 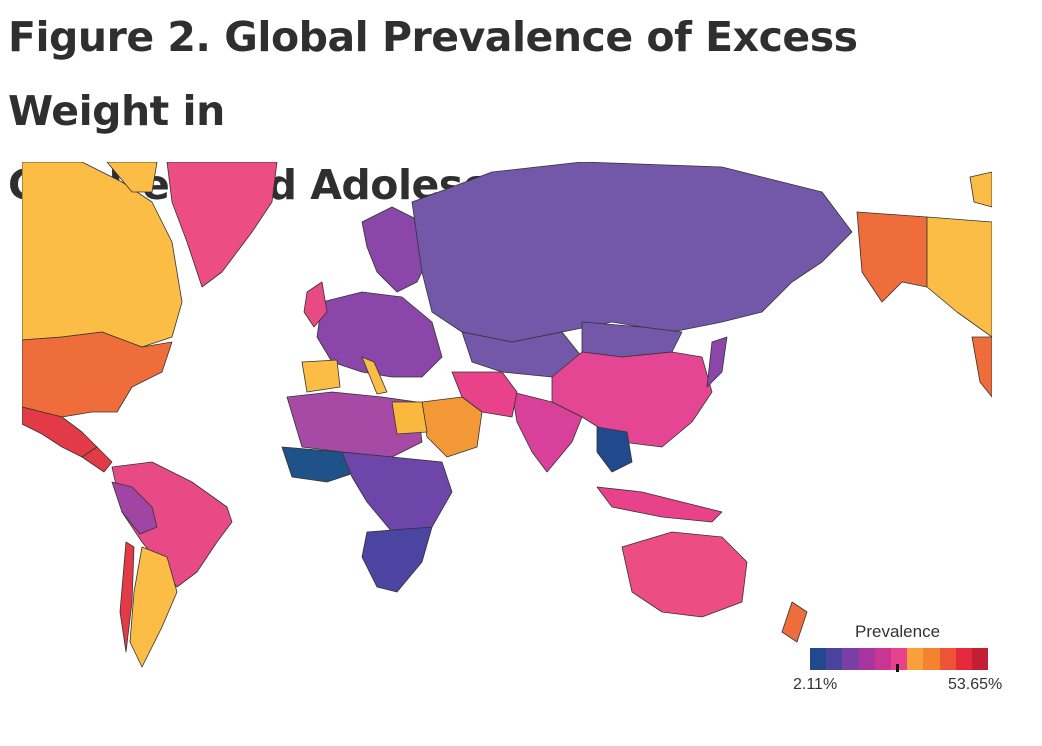 What do you see at coordinates (980, 189) in the screenshot?
I see `region-canada-ne` at bounding box center [980, 189].